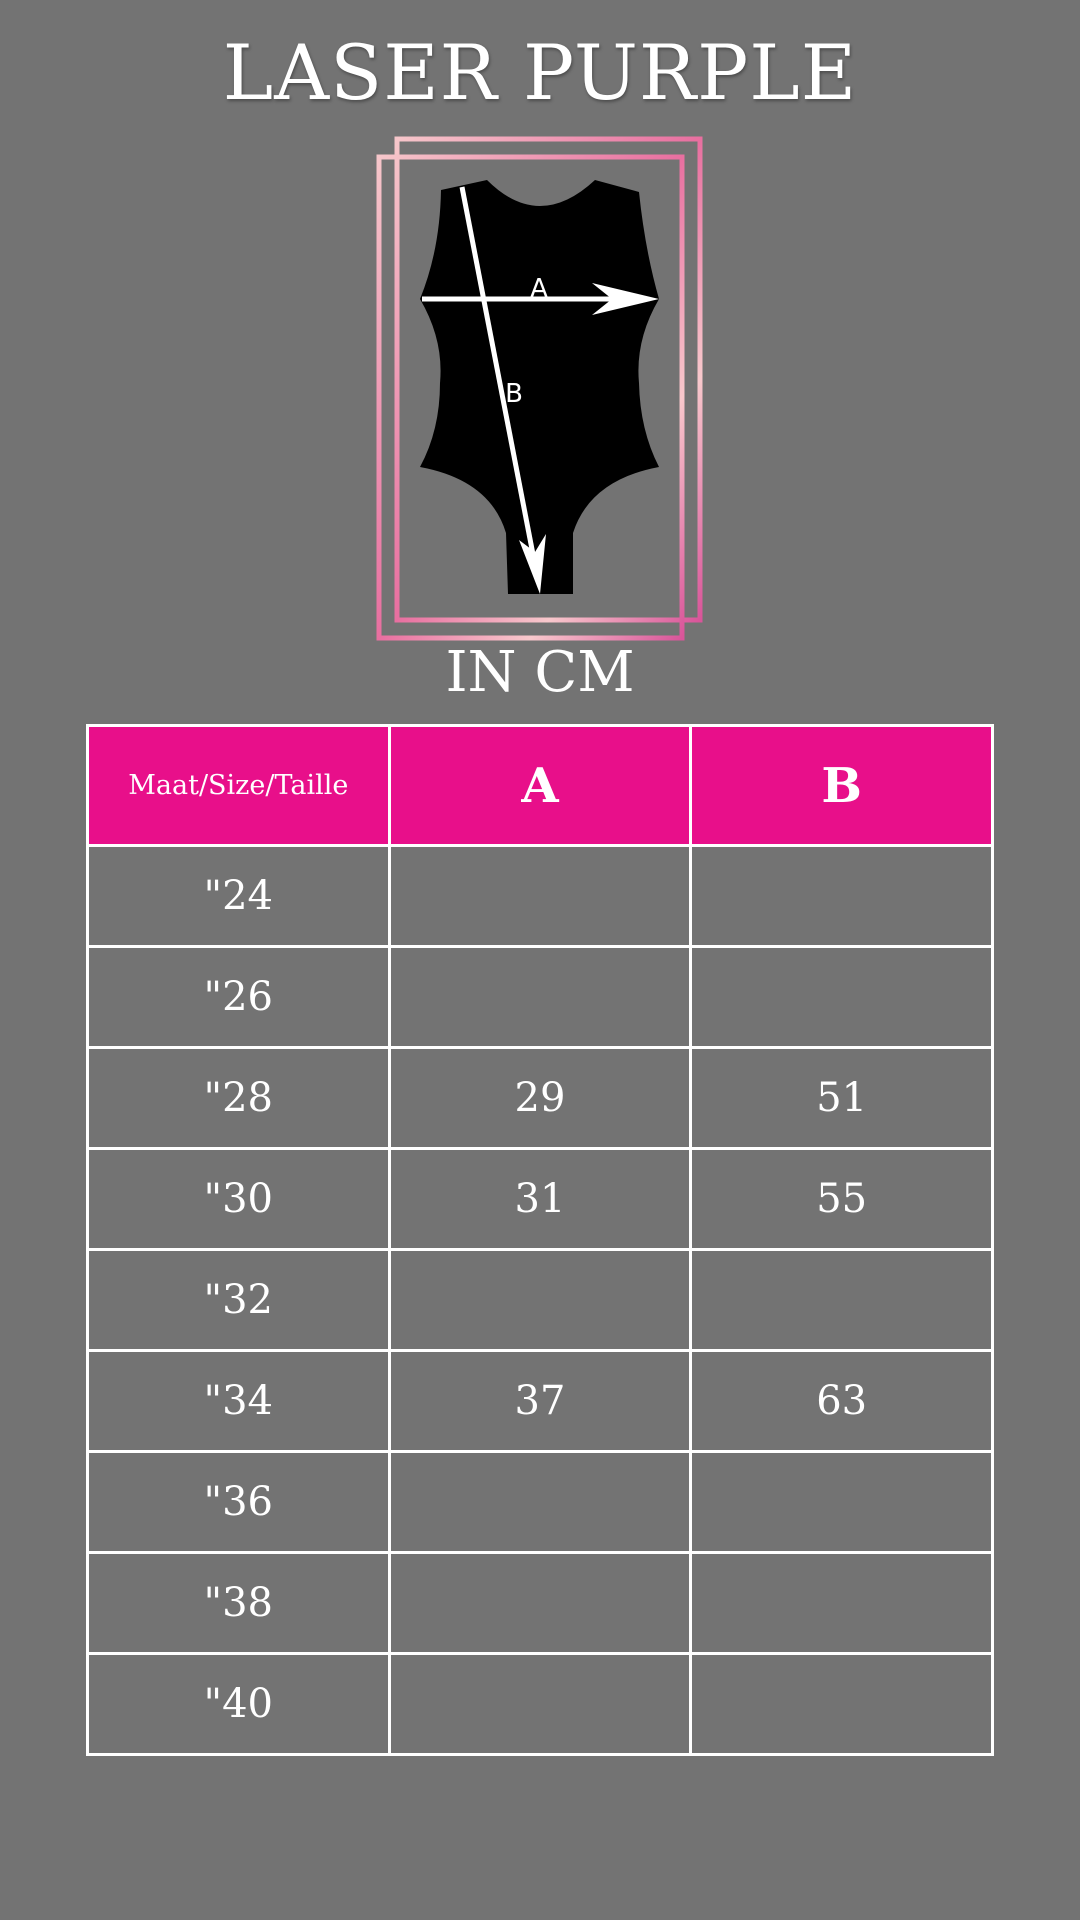 This screenshot has width=1080, height=1920. Describe the element at coordinates (238, 785) in the screenshot. I see `header-size: Maat/Size/Taille` at that location.